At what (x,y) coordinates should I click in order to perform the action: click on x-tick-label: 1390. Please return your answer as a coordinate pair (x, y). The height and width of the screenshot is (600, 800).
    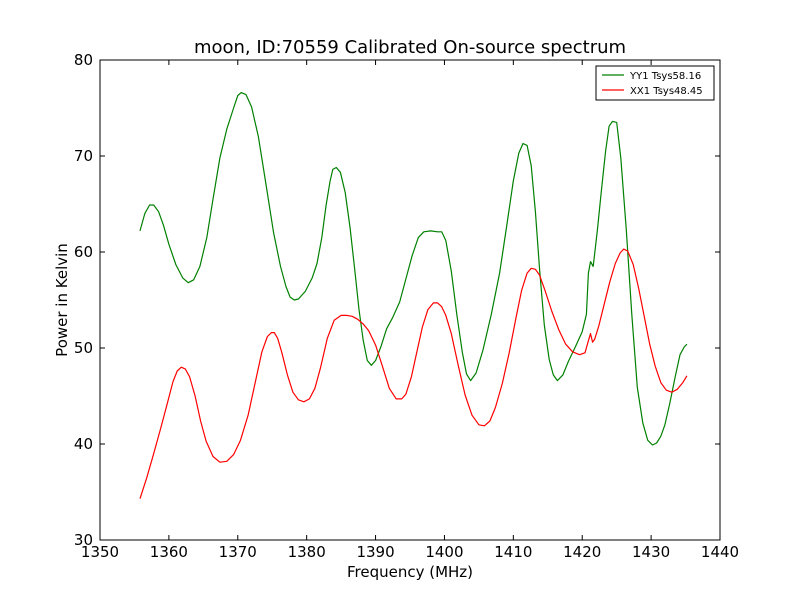
    Looking at the image, I should click on (375, 552).